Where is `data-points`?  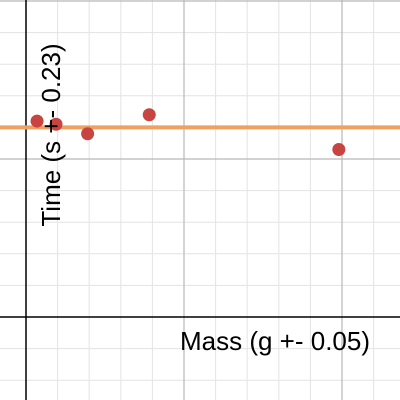 data-points is located at coordinates (188, 132).